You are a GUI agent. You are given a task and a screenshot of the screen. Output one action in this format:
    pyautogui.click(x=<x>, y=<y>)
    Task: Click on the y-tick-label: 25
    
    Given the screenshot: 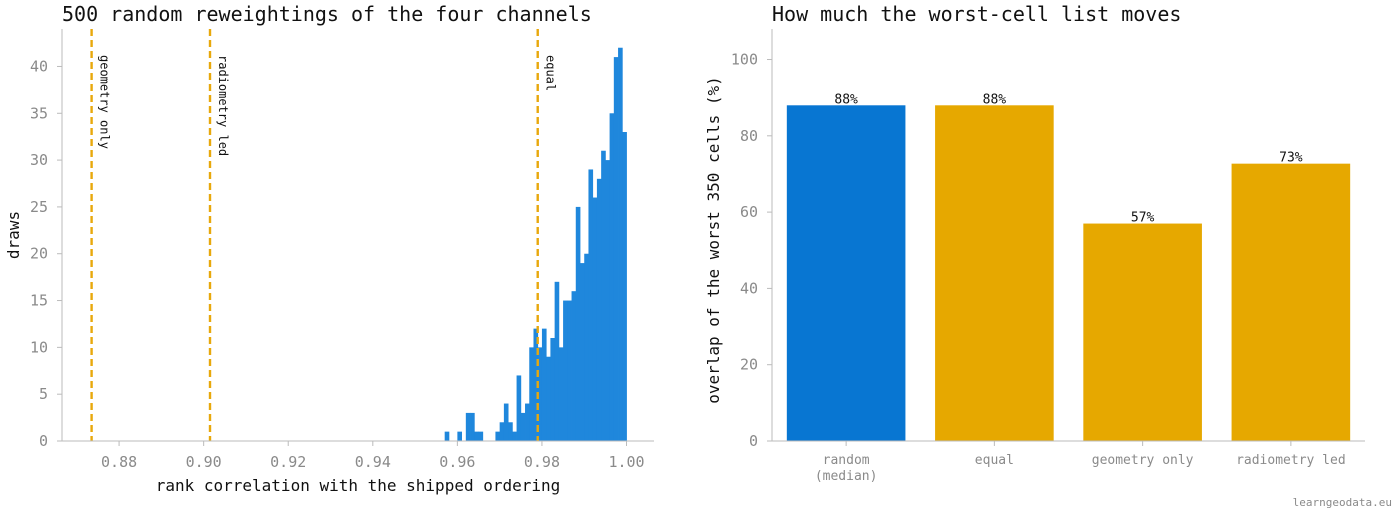 What is the action you would take?
    pyautogui.click(x=39, y=207)
    